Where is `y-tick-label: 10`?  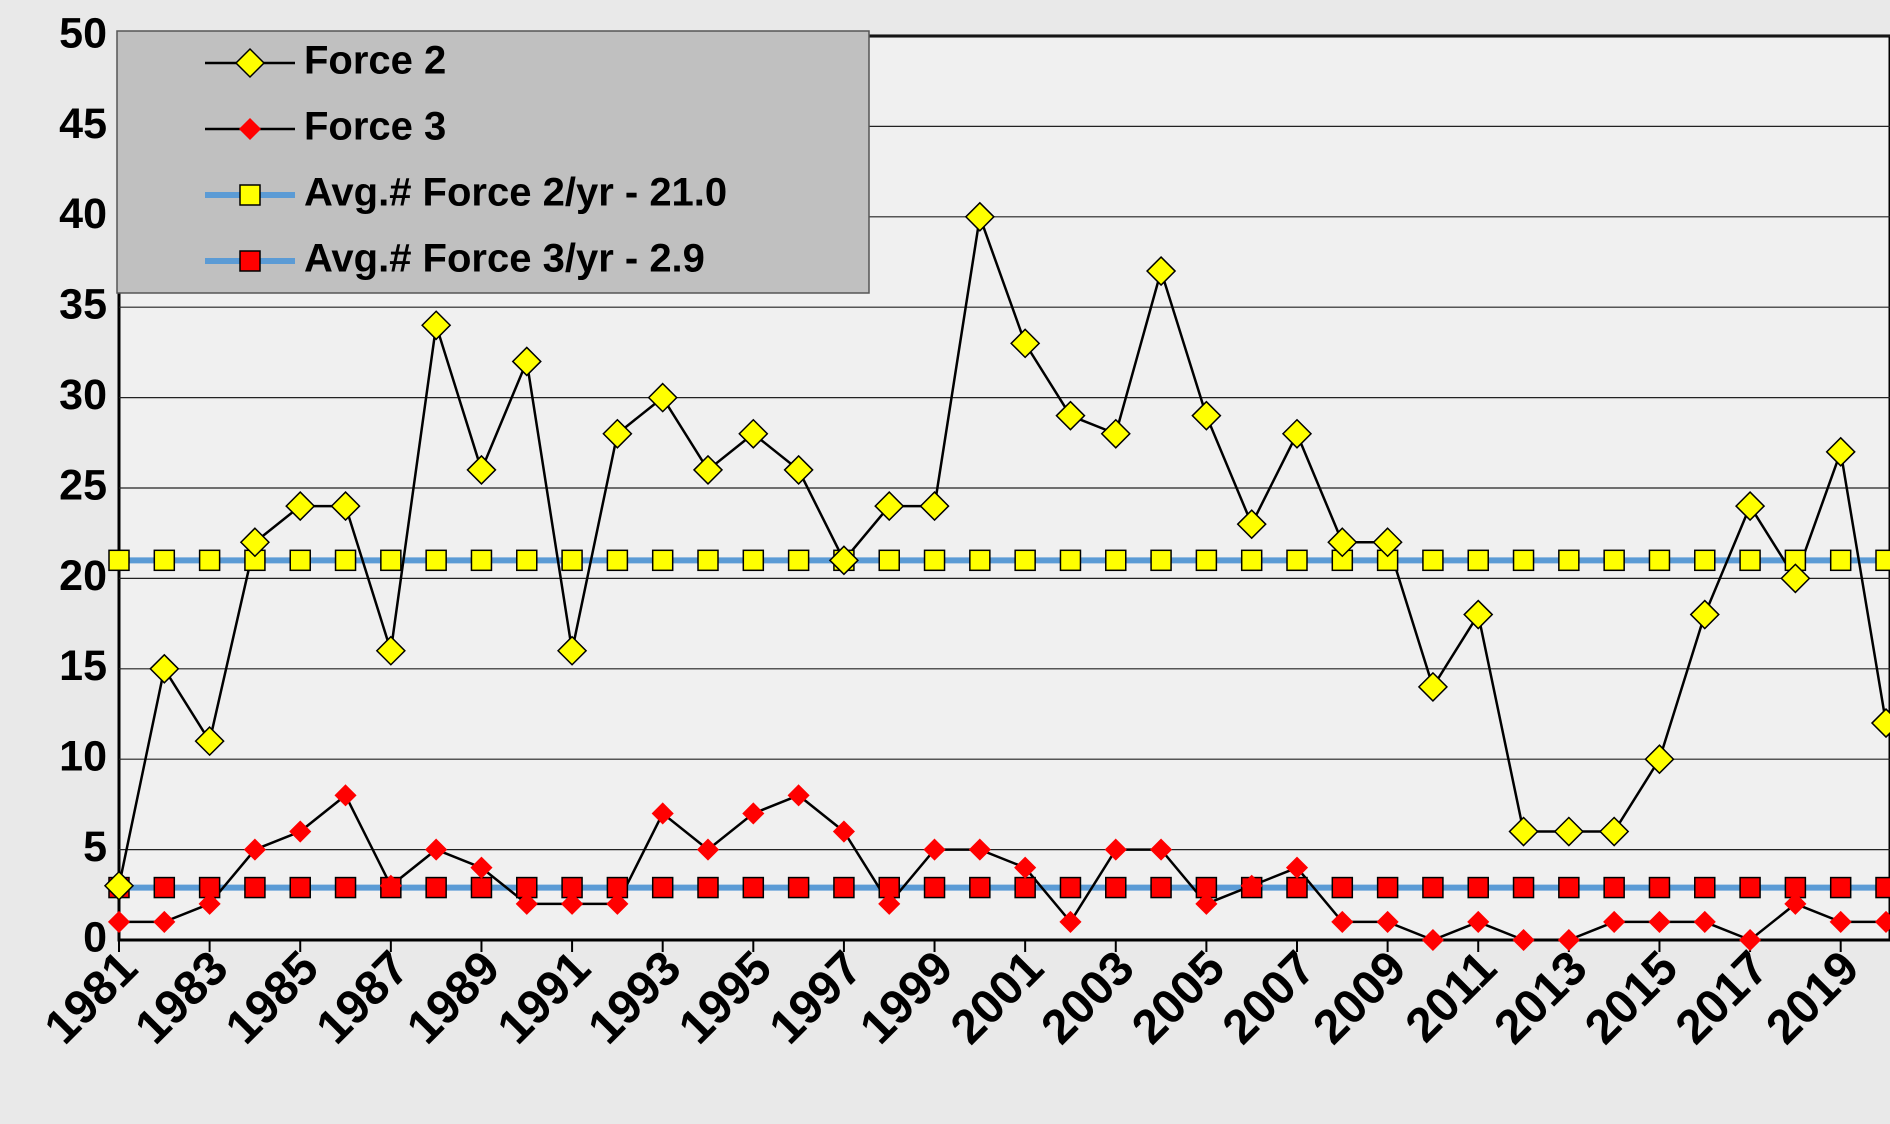 y-tick-label: 10 is located at coordinates (83, 757).